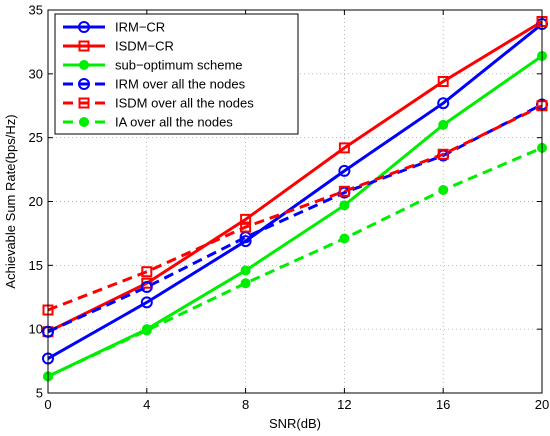  What do you see at coordinates (36, 265) in the screenshot?
I see `y-tick-label: 15` at bounding box center [36, 265].